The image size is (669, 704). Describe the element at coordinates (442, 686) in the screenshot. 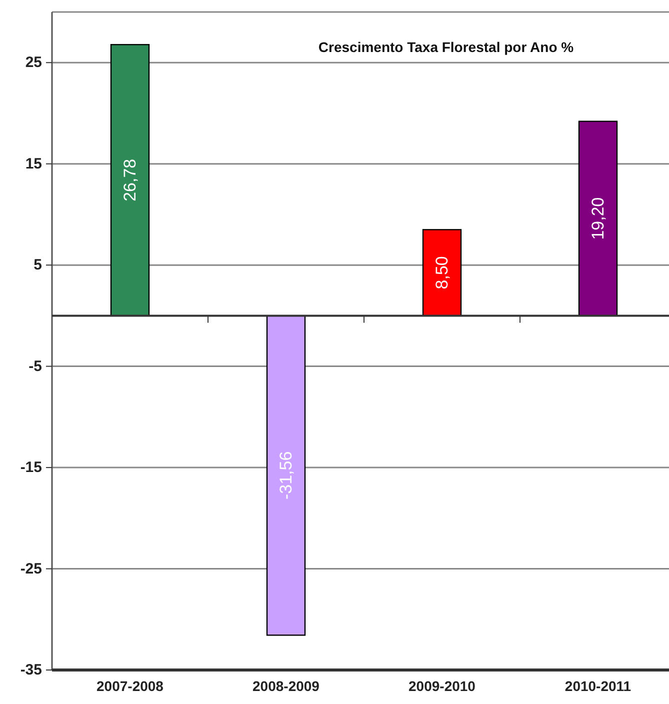

I see `x-tick-label: 2009-2010` at that location.